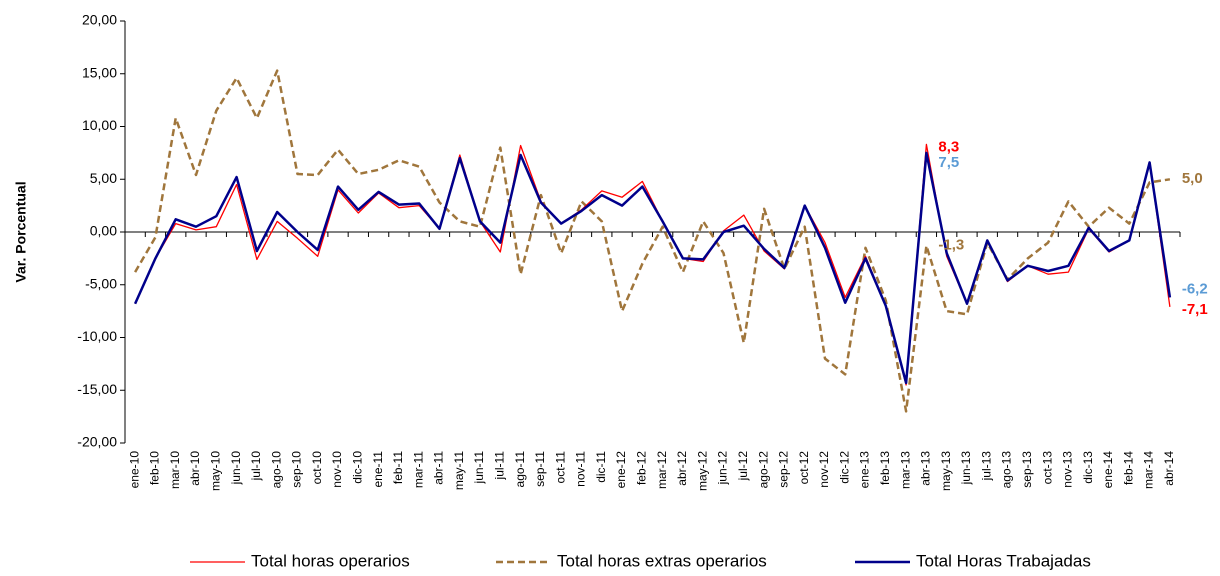  I want to click on data-label: 8,3, so click(948, 146).